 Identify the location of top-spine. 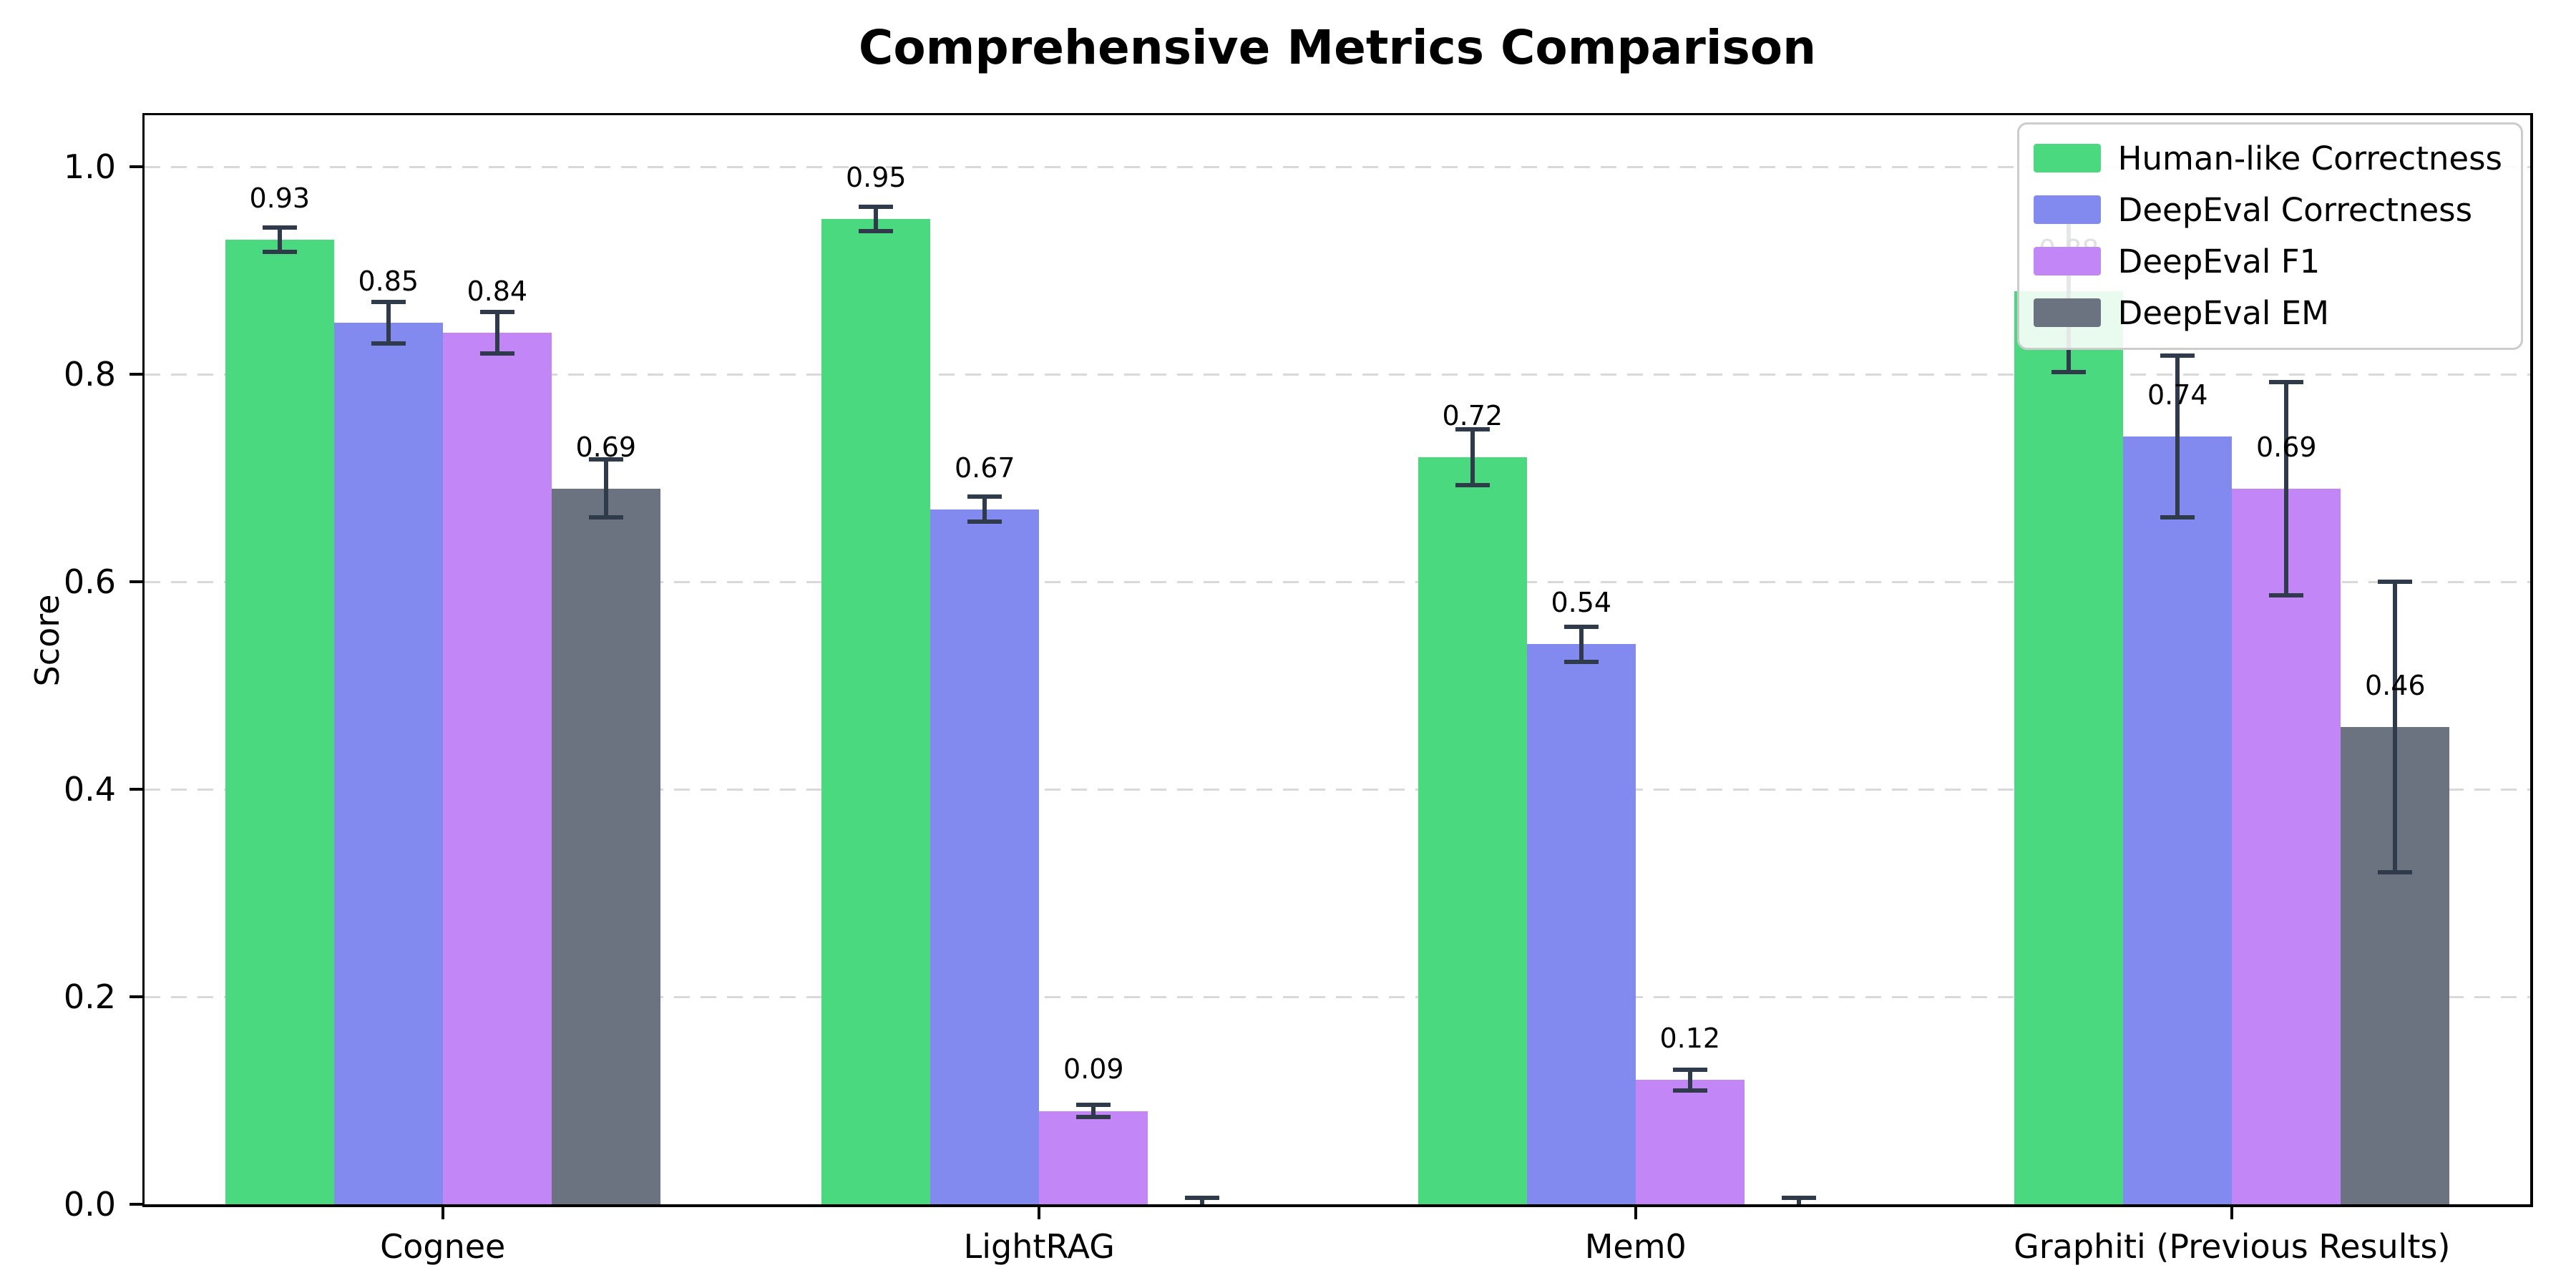
(1337, 113).